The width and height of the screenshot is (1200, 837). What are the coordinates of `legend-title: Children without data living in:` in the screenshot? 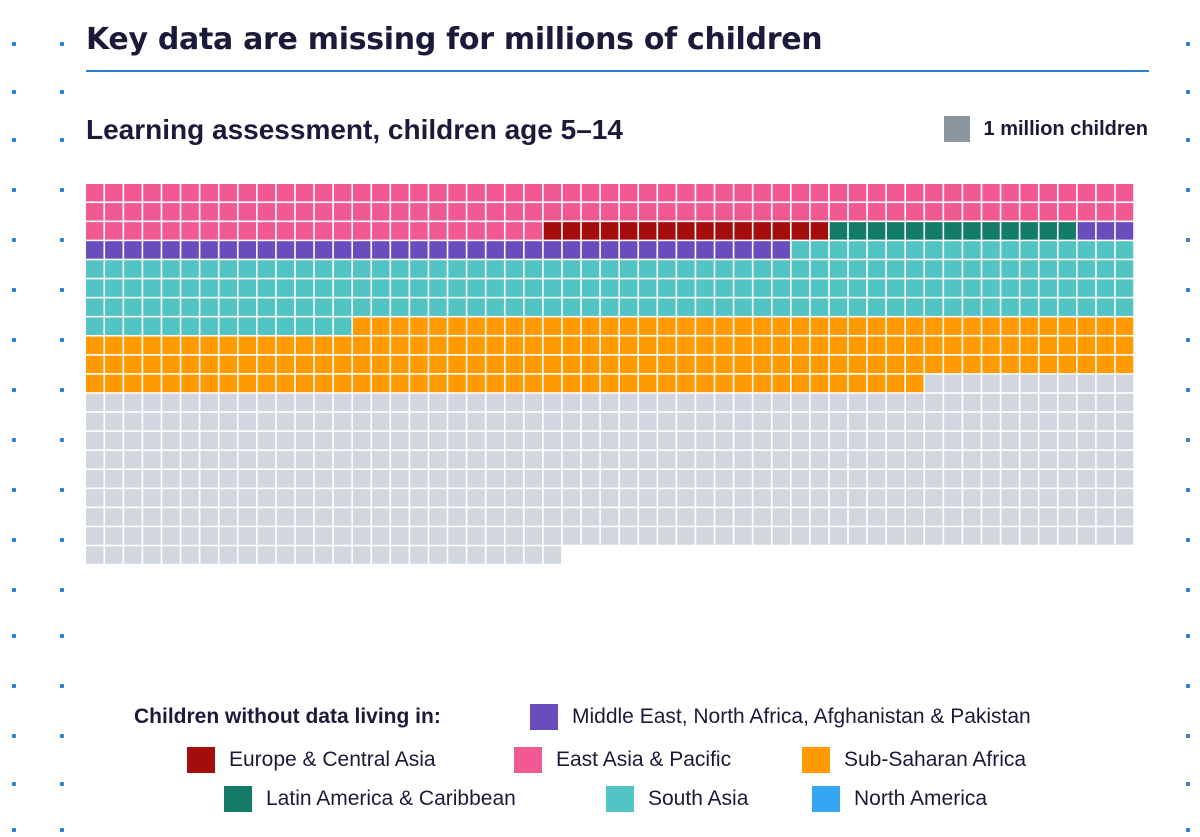 It's located at (287, 716).